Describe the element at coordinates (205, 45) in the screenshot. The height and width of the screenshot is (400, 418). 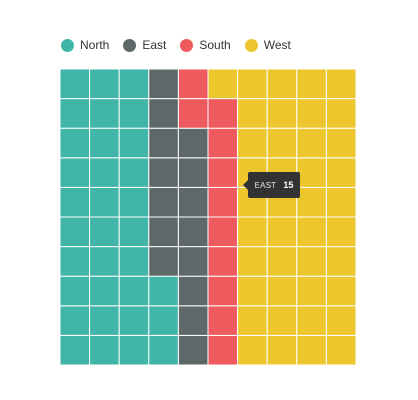
I see `legend-item-south: South` at that location.